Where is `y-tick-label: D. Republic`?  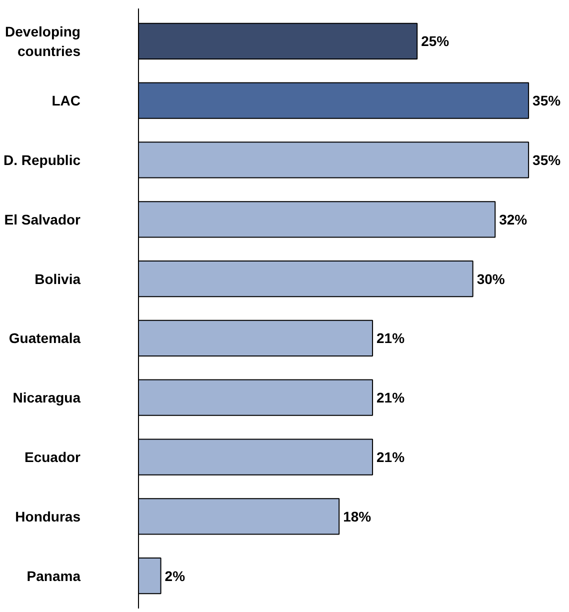
y-tick-label: D. Republic is located at coordinates (42, 160).